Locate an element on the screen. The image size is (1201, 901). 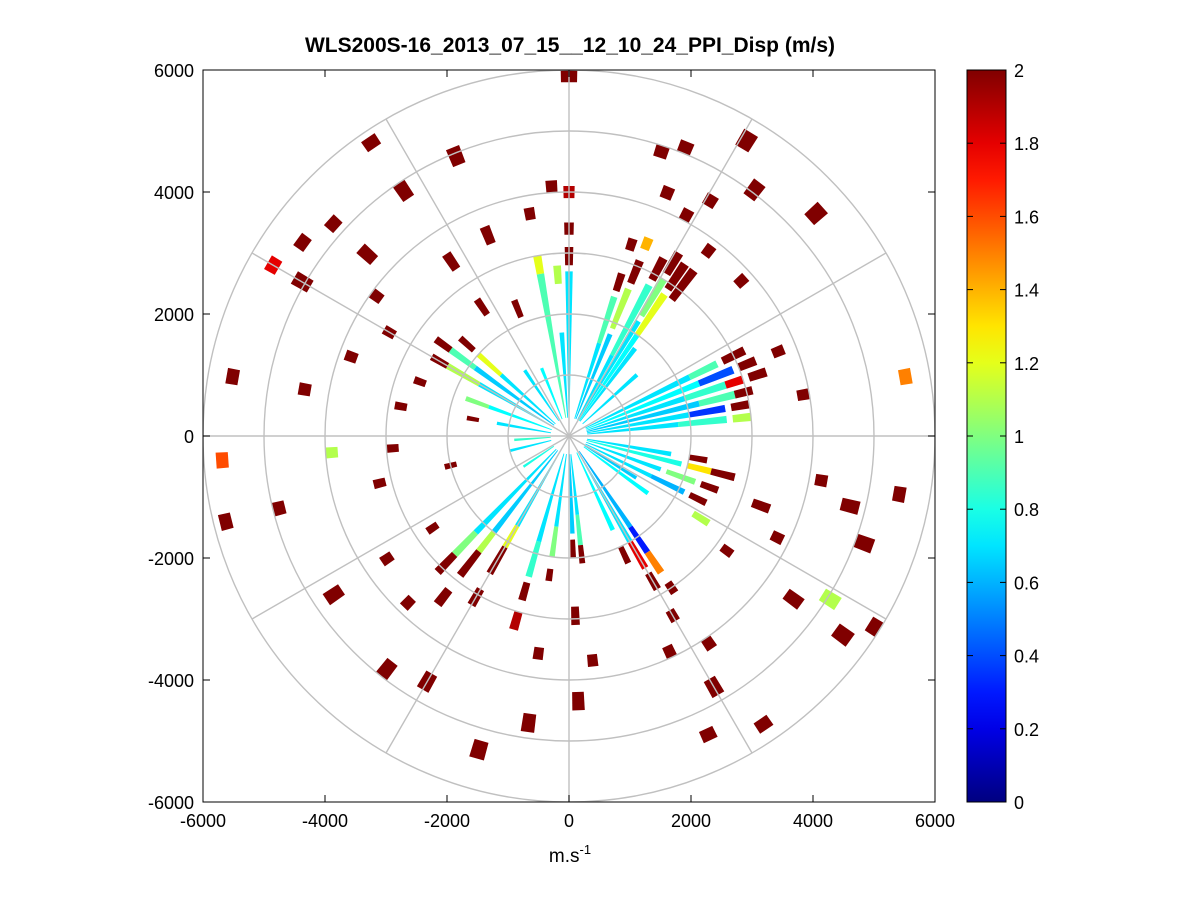
colorbar-tick-label: 0.6 is located at coordinates (1026, 583).